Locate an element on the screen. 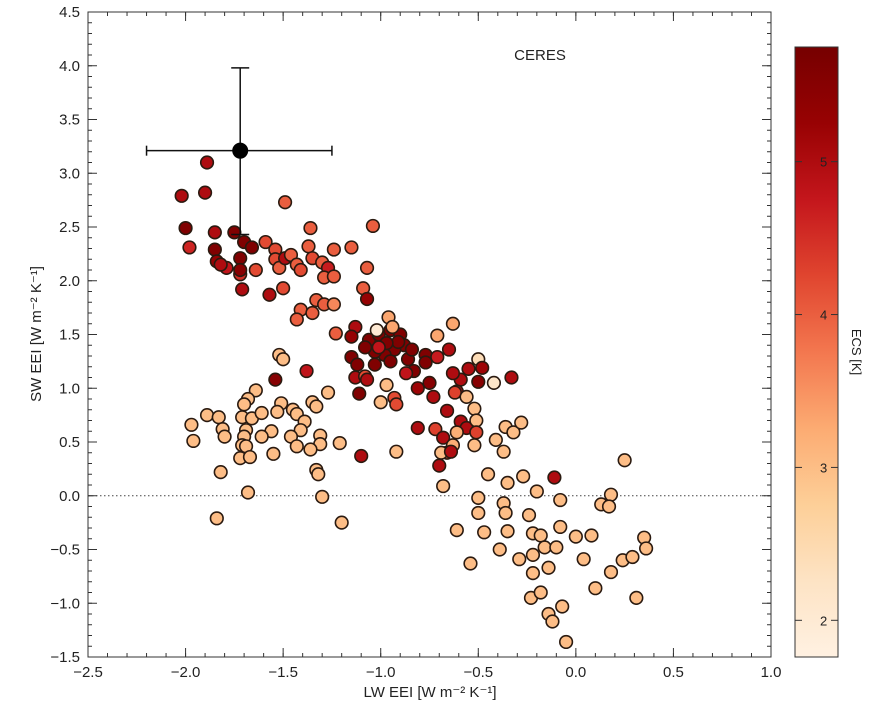 This screenshot has width=877, height=711. y-tick-label: 2.0 is located at coordinates (69, 281).